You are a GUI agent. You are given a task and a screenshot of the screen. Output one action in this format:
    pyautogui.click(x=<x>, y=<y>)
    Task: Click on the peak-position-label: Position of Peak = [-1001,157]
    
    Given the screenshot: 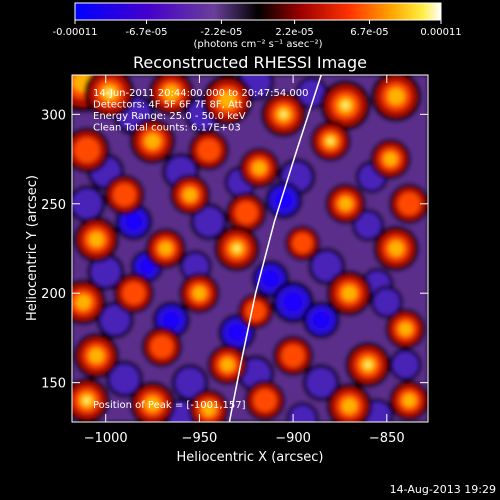 What is the action you would take?
    pyautogui.click(x=169, y=405)
    